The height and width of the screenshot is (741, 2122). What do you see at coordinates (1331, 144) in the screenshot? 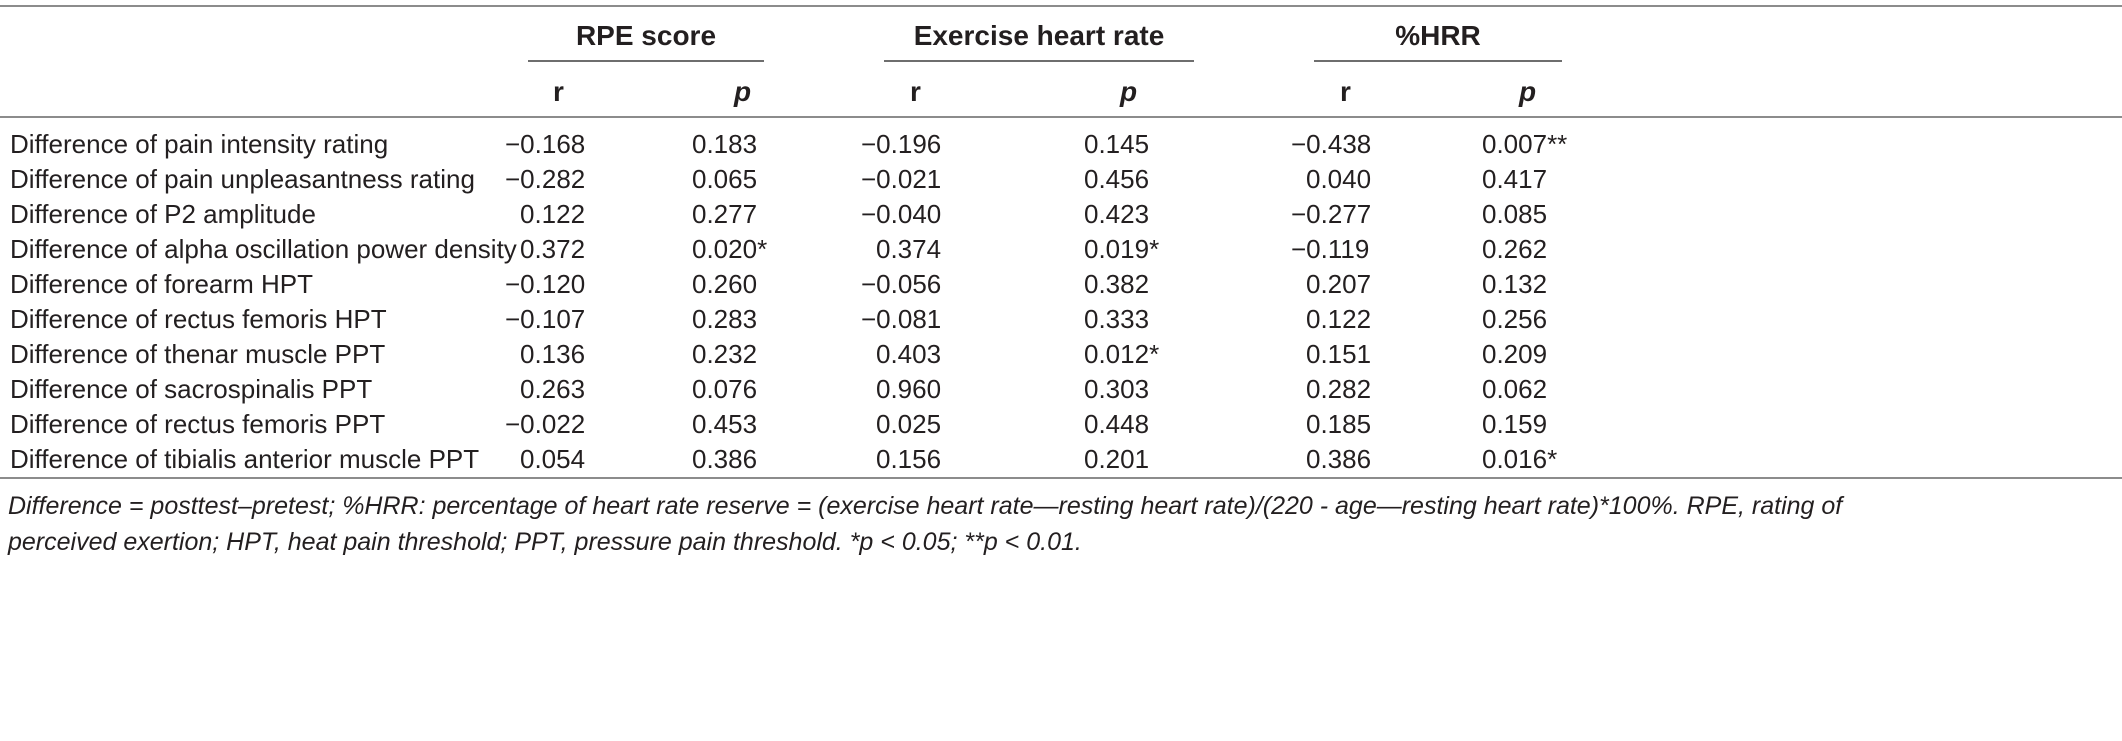
I see `table-cell: −0.438` at bounding box center [1331, 144].